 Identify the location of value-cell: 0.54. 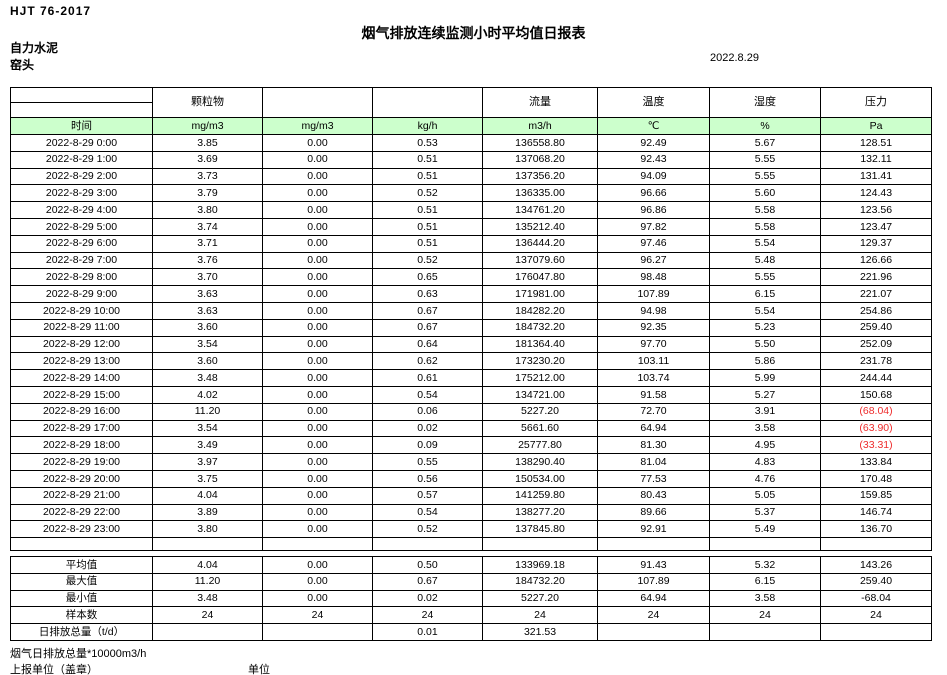
(427, 512).